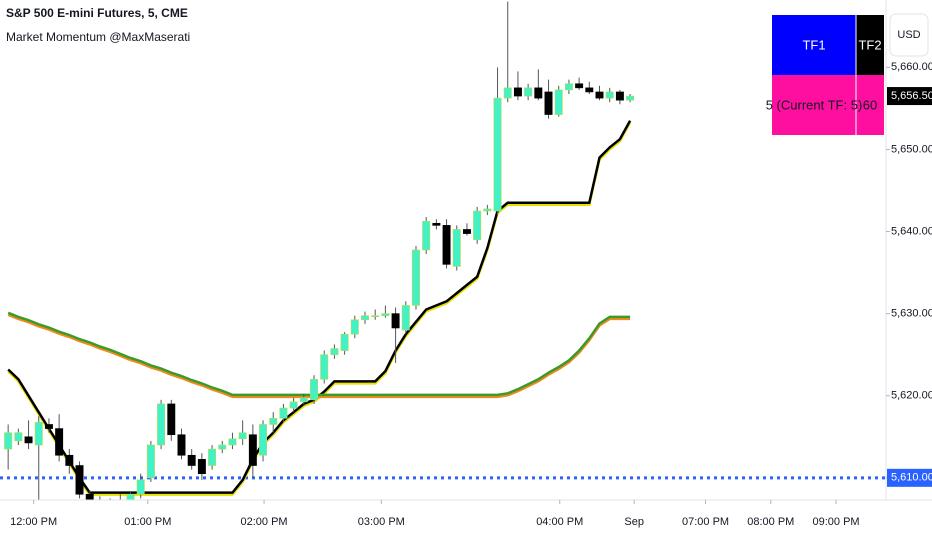  Describe the element at coordinates (381, 522) in the screenshot. I see `x-tick-label: 03:00 PM` at that location.